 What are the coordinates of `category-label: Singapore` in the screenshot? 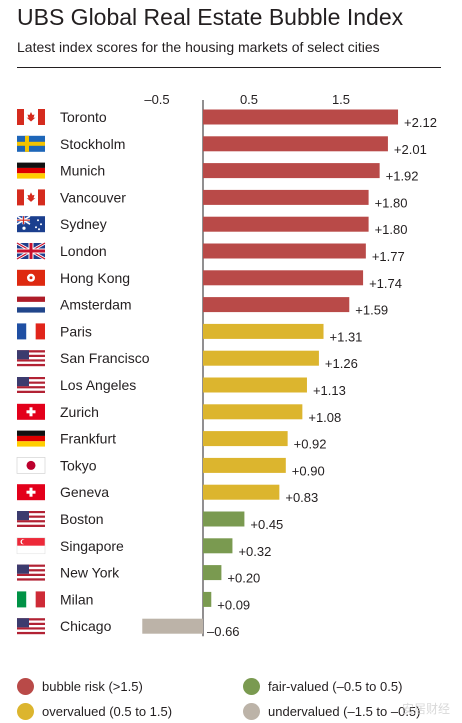 It's located at (92, 546).